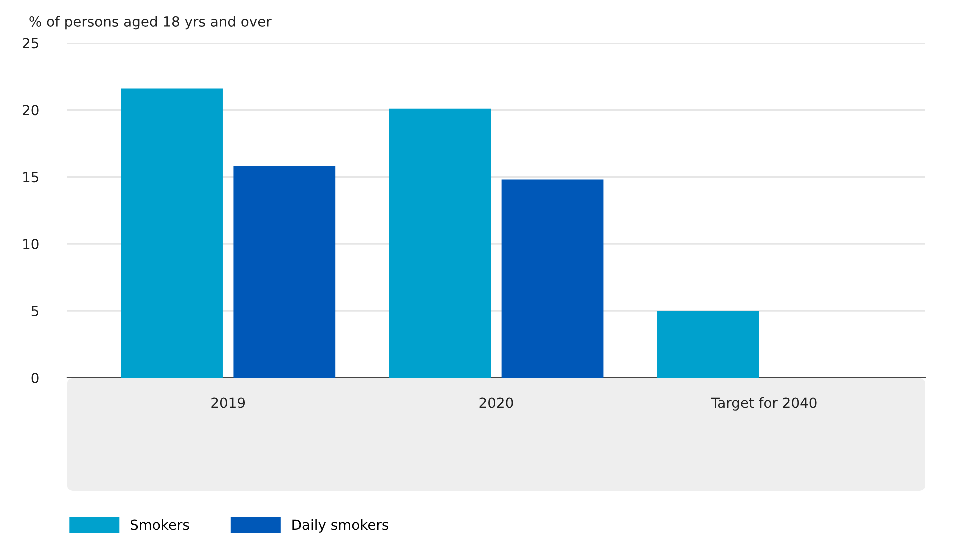  What do you see at coordinates (340, 526) in the screenshot?
I see `legend-label: Daily smokers` at bounding box center [340, 526].